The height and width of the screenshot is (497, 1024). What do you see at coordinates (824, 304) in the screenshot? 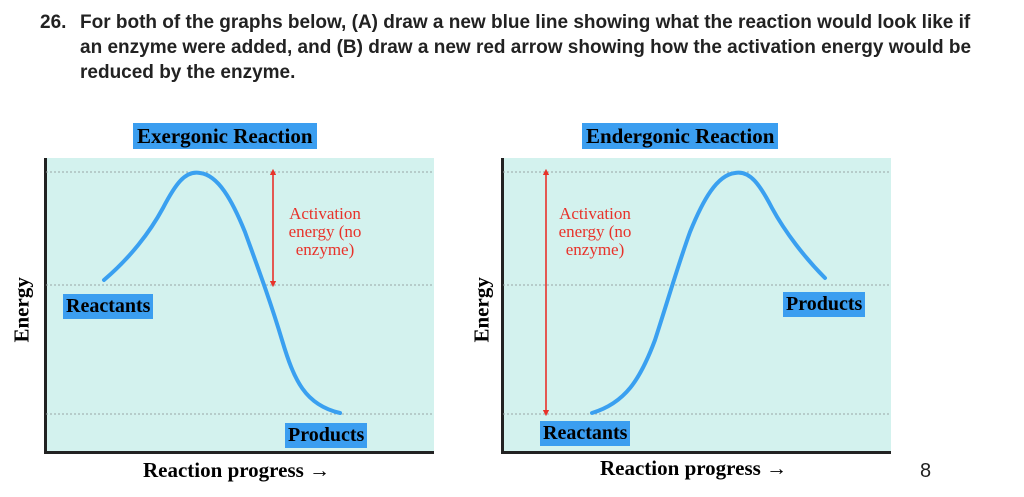
I see `endergonic-products-label: Products` at bounding box center [824, 304].